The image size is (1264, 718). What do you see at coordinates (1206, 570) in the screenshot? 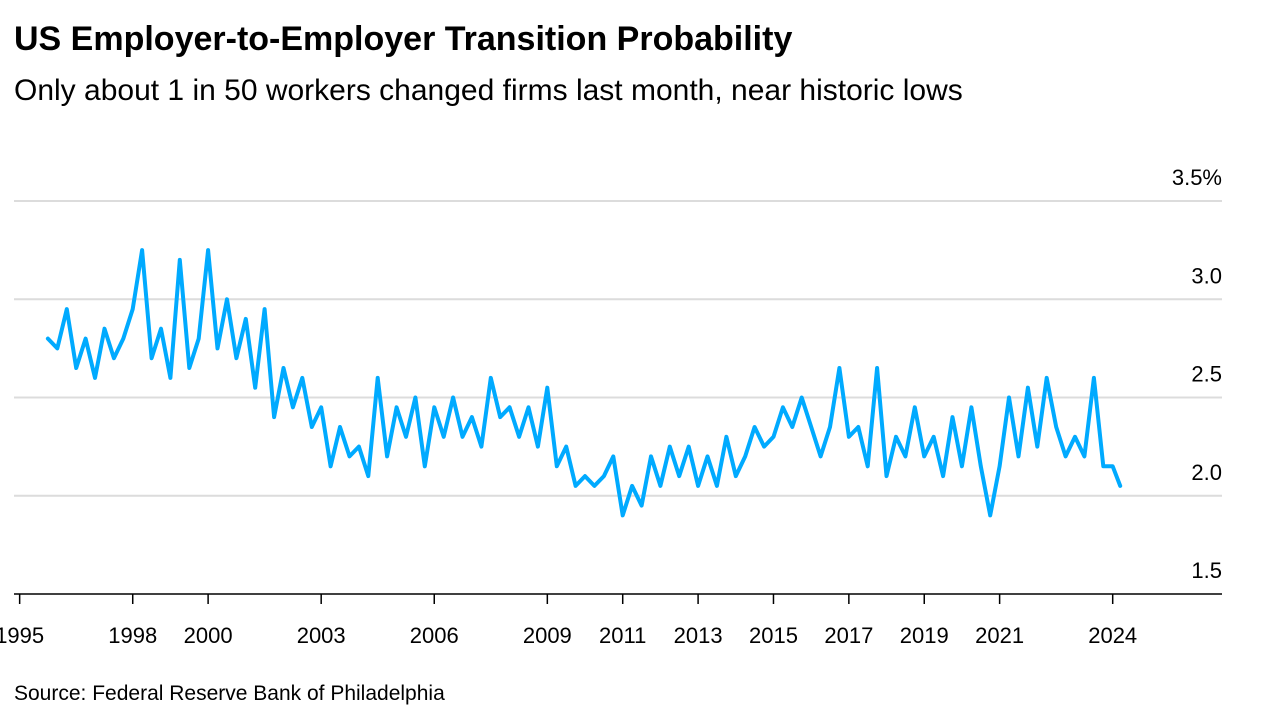
I see `y-tick-label: 1.5` at bounding box center [1206, 570].